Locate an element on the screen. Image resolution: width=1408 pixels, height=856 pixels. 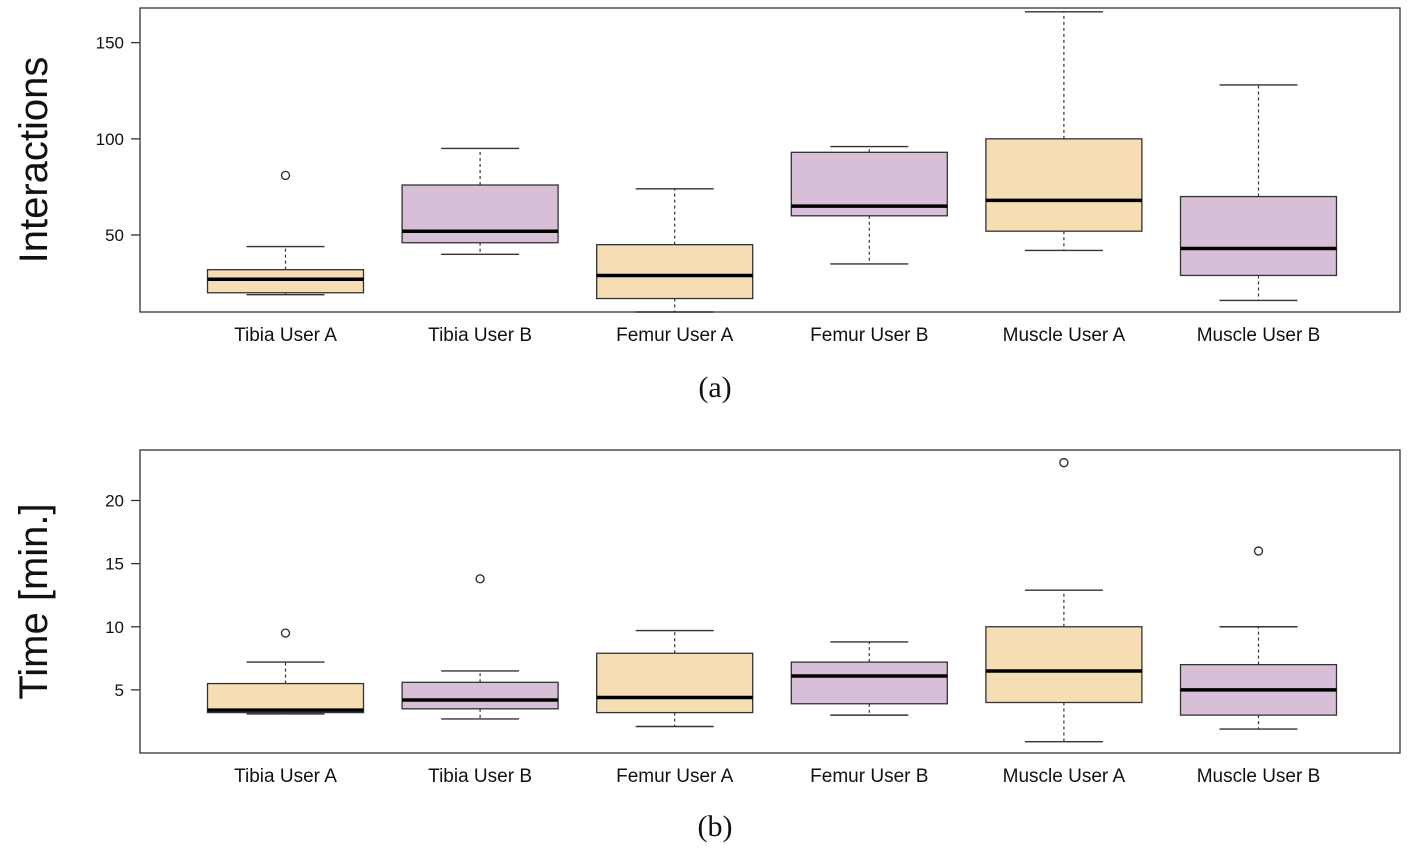
y-axis-label: Time [min.] is located at coordinates (34, 601).